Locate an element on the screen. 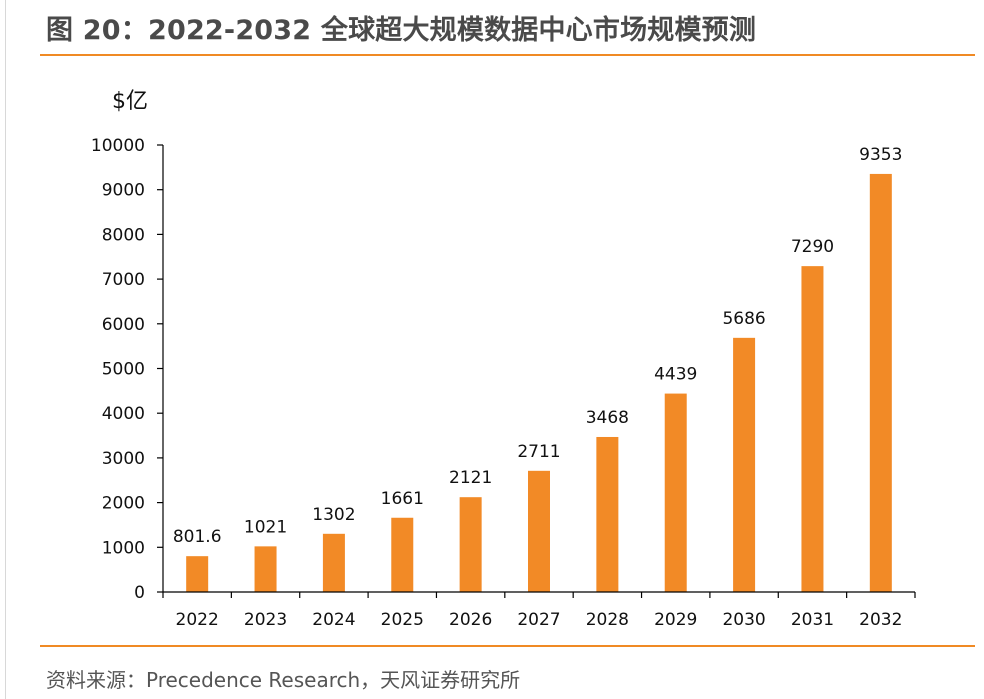 Image resolution: width=984 pixels, height=699 pixels. bar-2023 is located at coordinates (265, 569).